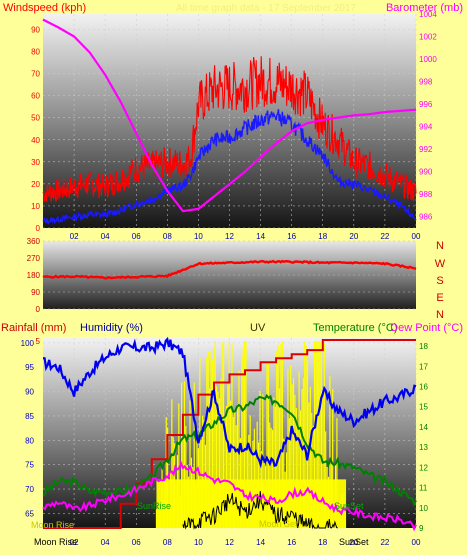 This screenshot has width=467, height=555. Describe the element at coordinates (426, 172) in the screenshot. I see `barometer-tick: 990` at that location.